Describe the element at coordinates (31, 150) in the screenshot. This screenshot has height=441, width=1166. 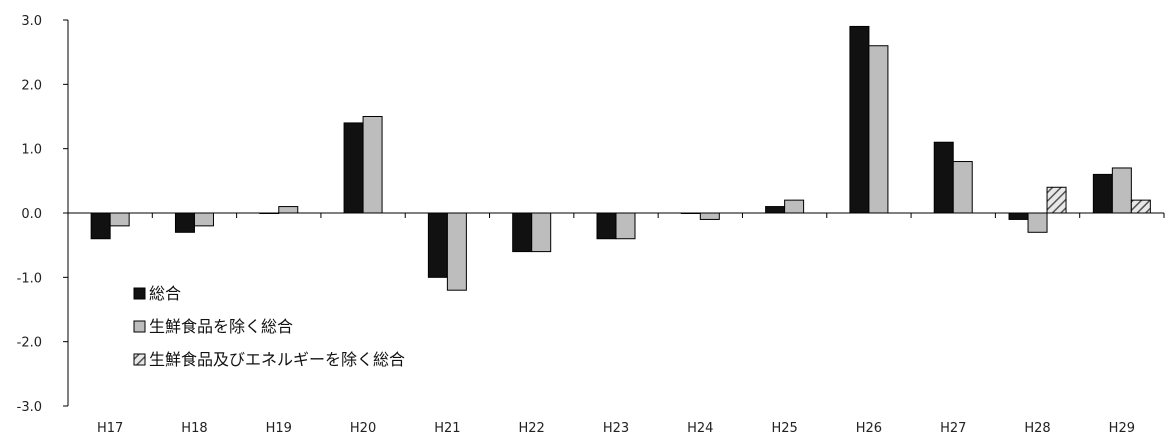
I see `y-tick-label: 1.0` at that location.